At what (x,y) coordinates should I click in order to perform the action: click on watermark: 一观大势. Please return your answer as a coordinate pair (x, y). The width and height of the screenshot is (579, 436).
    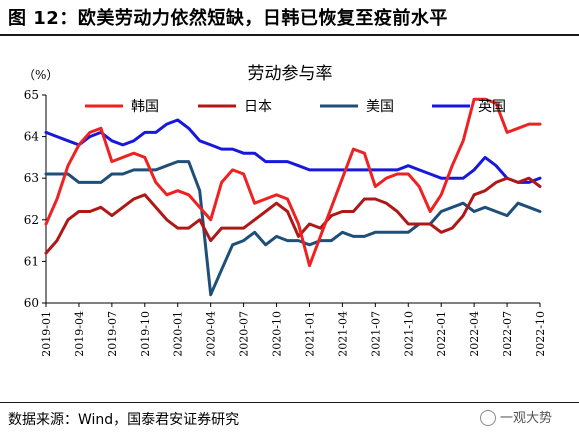
    Looking at the image, I should click on (516, 417).